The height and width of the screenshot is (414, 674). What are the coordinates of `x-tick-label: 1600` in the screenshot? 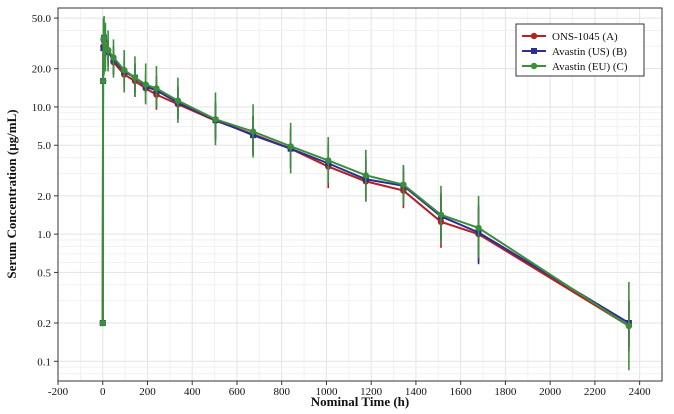 It's located at (461, 392).